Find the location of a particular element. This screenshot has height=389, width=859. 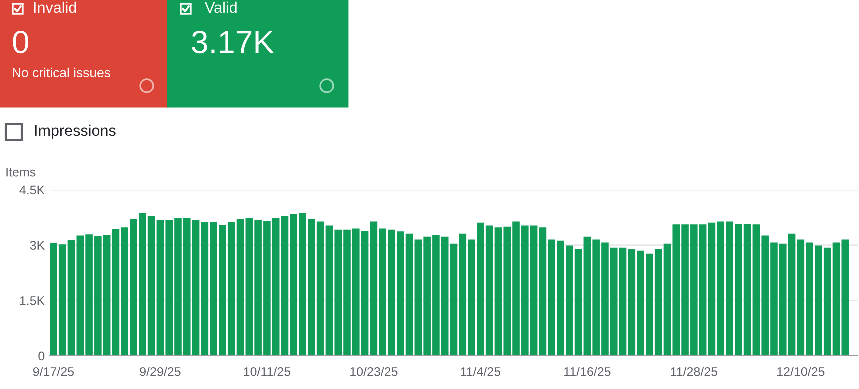

x-tick-label: 11/16/25 is located at coordinates (587, 371).